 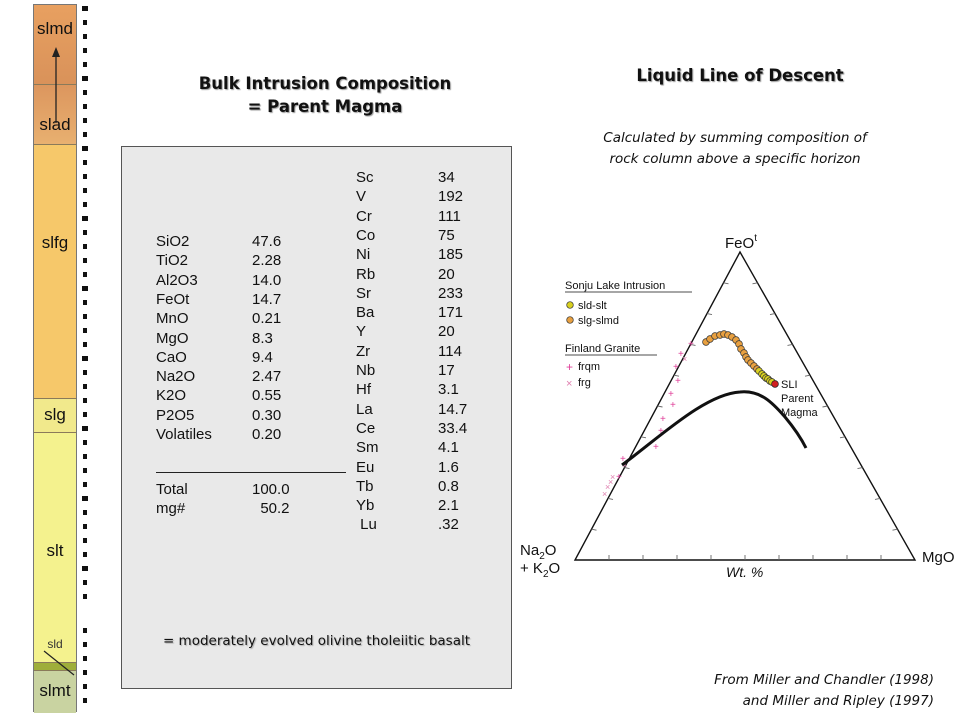 I want to click on total-label: Total, so click(x=172, y=489).